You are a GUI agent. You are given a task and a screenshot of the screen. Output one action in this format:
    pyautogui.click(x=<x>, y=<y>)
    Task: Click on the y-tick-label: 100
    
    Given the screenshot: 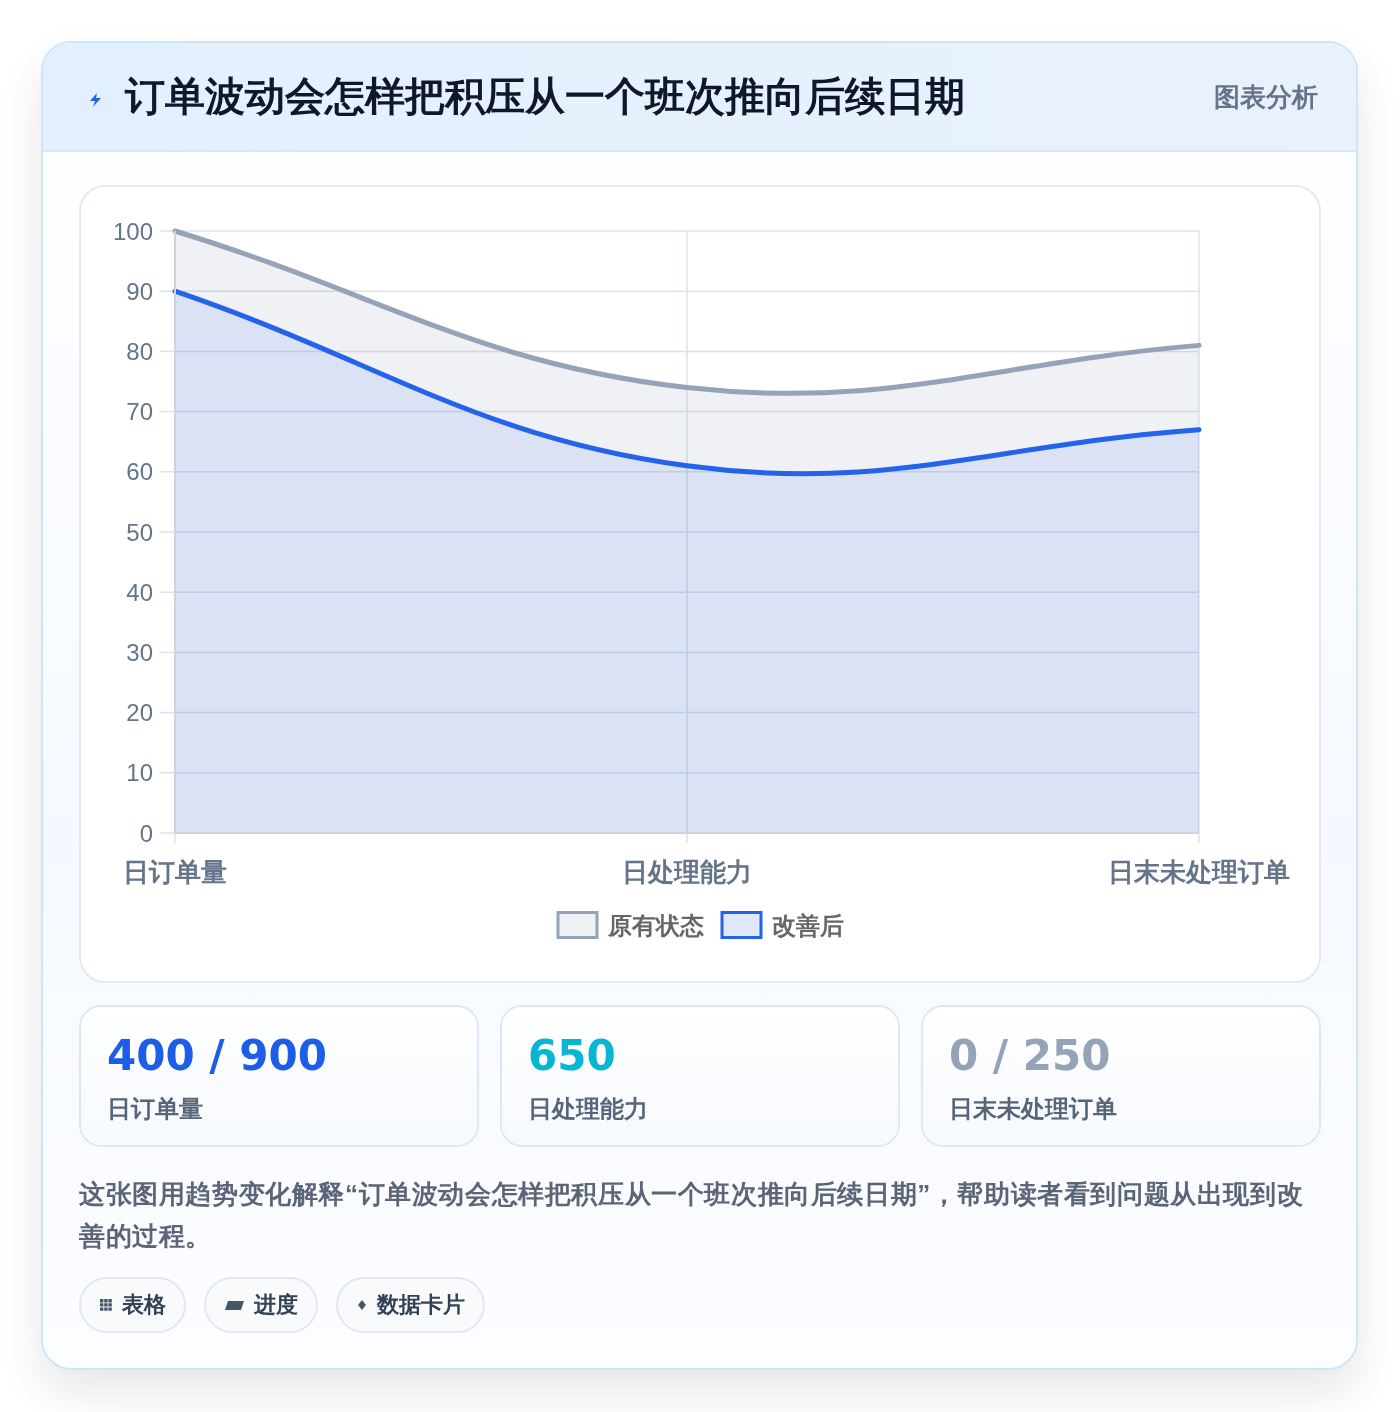 What is the action you would take?
    pyautogui.click(x=132, y=231)
    